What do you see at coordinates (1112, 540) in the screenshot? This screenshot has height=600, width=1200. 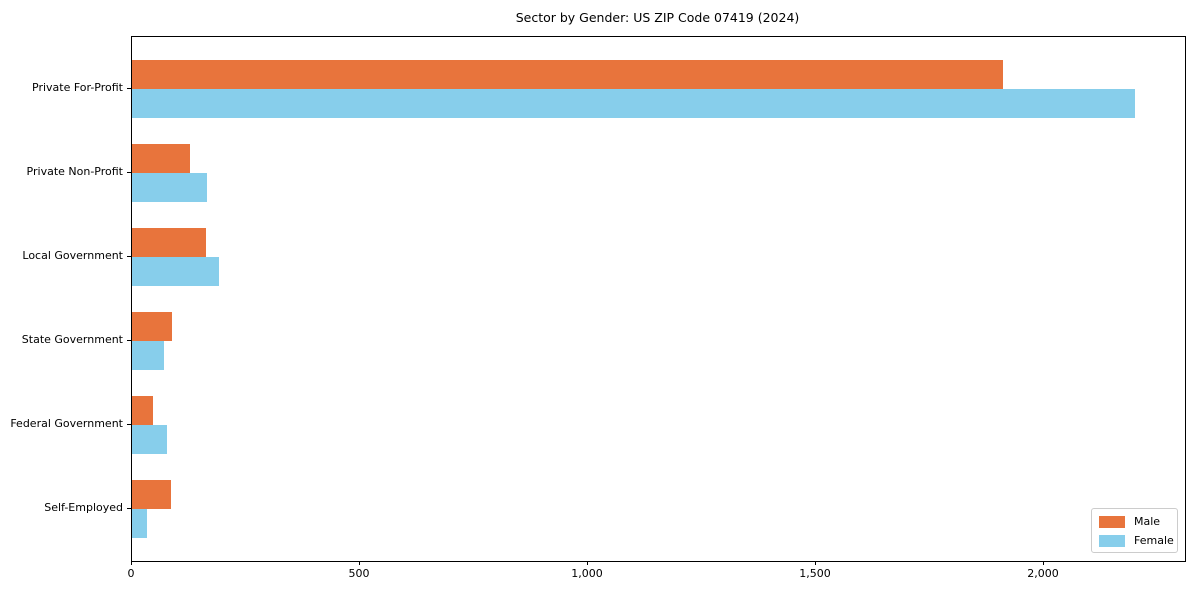 I see `female-swatch` at bounding box center [1112, 540].